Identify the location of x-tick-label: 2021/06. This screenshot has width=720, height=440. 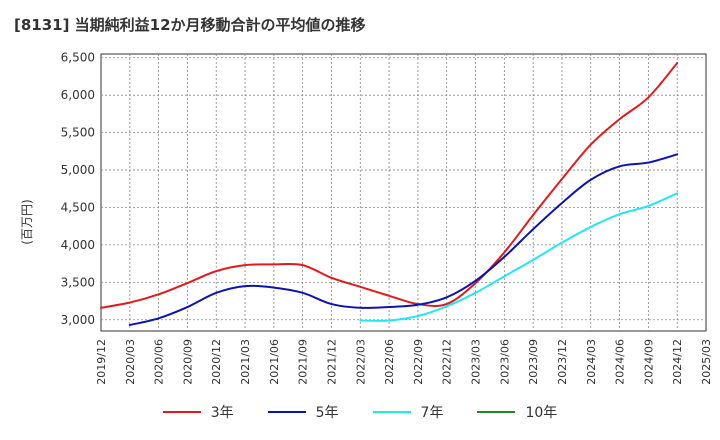
(274, 362).